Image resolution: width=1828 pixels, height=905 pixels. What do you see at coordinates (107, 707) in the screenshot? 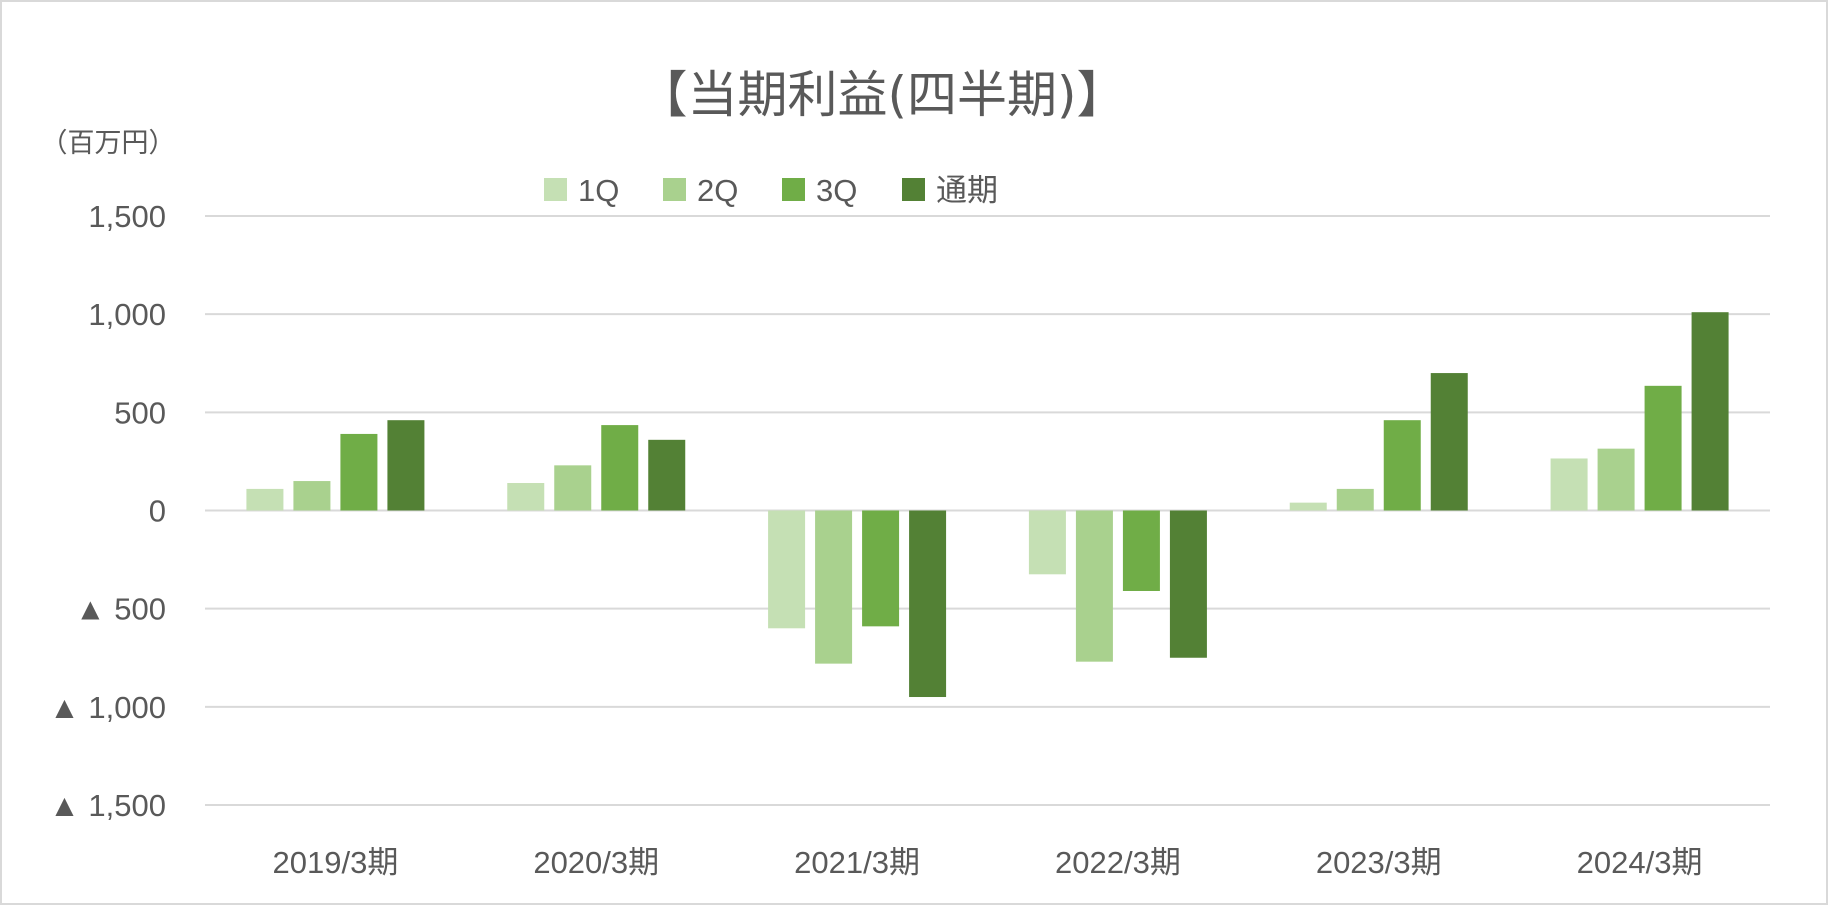
I see `y-tick-label: ▲ 1,000` at bounding box center [107, 707].